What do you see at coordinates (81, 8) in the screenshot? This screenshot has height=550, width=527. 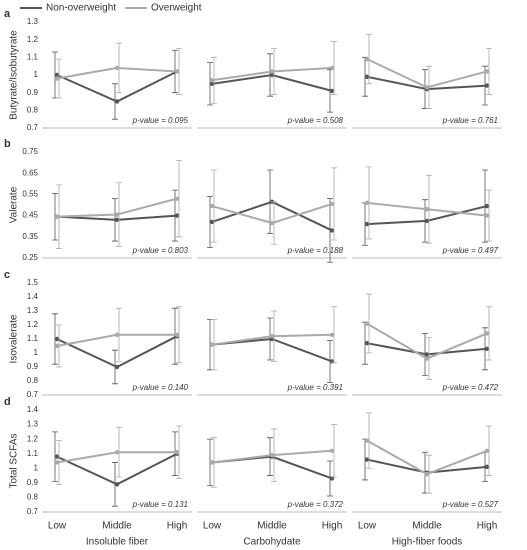 I see `legend-label: Non-overweight` at bounding box center [81, 8].